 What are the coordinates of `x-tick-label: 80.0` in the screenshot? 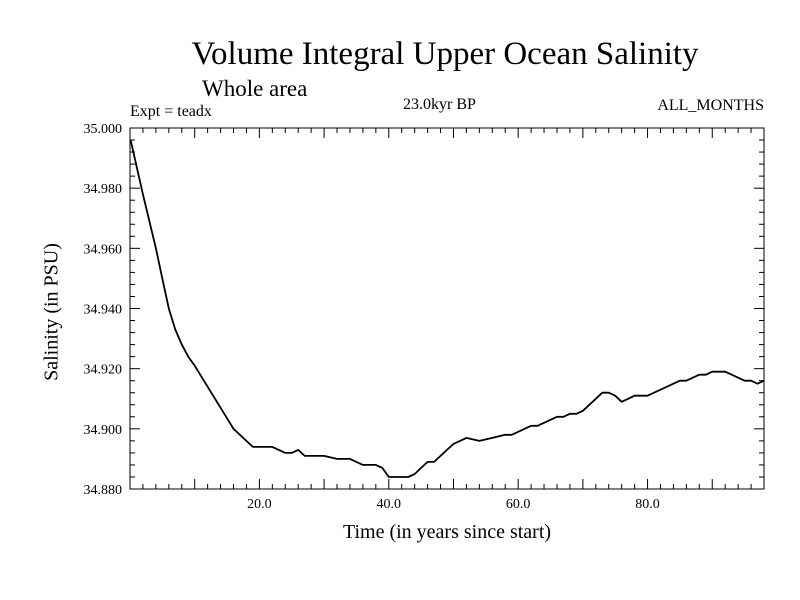 It's located at (647, 504).